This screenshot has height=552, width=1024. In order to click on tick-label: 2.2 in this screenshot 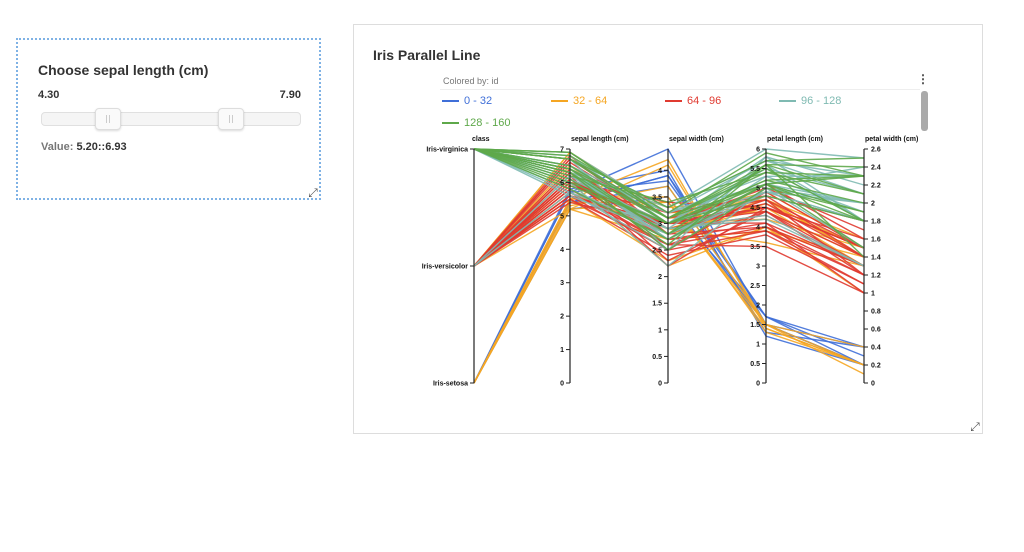, I will do `click(876, 186)`.